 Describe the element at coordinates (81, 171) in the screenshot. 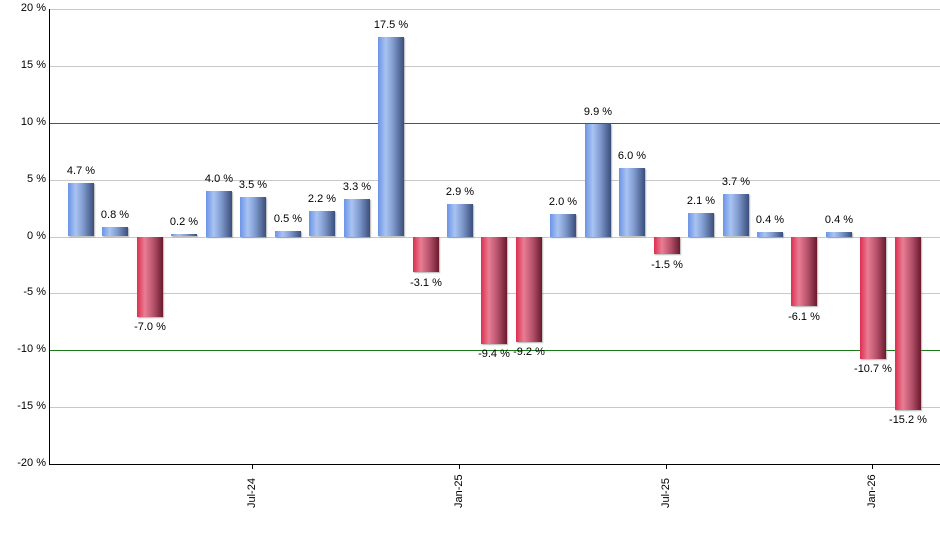

I see `bar-value-label: 4.7 %` at that location.